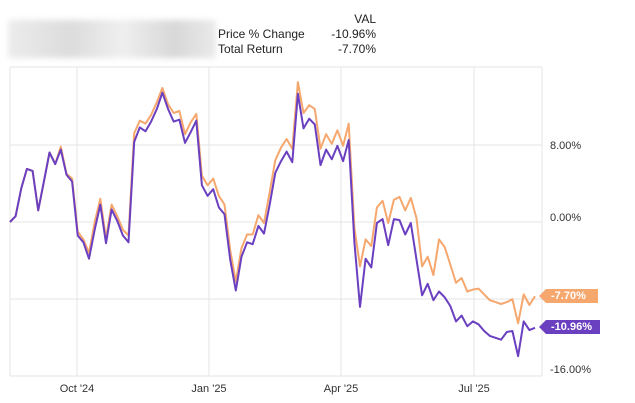  Describe the element at coordinates (570, 370) in the screenshot. I see `y-tick-minus-16: -16.00%` at that location.